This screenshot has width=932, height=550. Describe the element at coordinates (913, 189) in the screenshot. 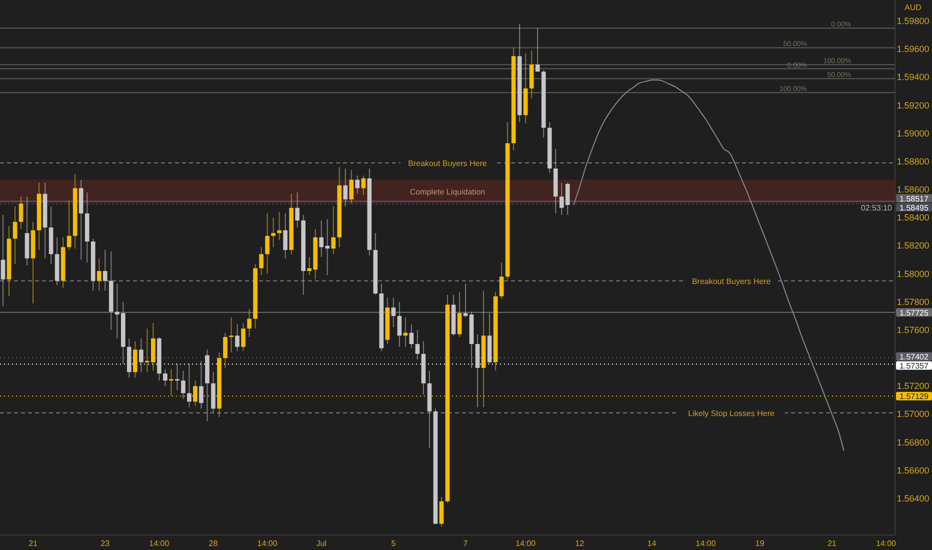

I see `y-tick-label: 1.58600` at that location.